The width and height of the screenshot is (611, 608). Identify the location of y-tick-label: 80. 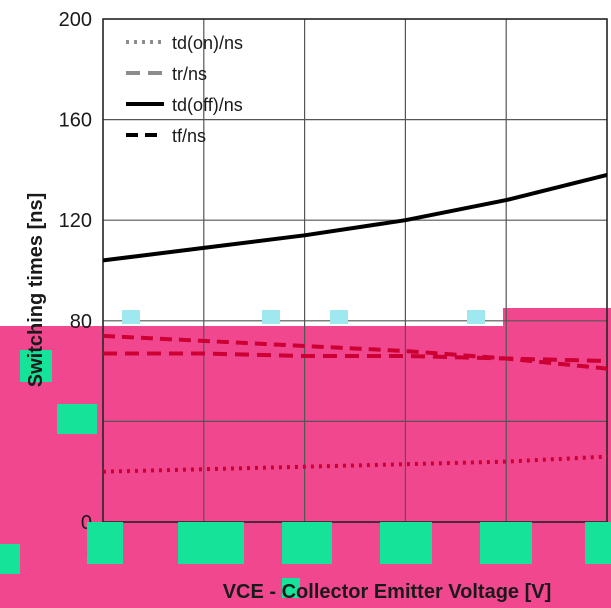
(81, 322).